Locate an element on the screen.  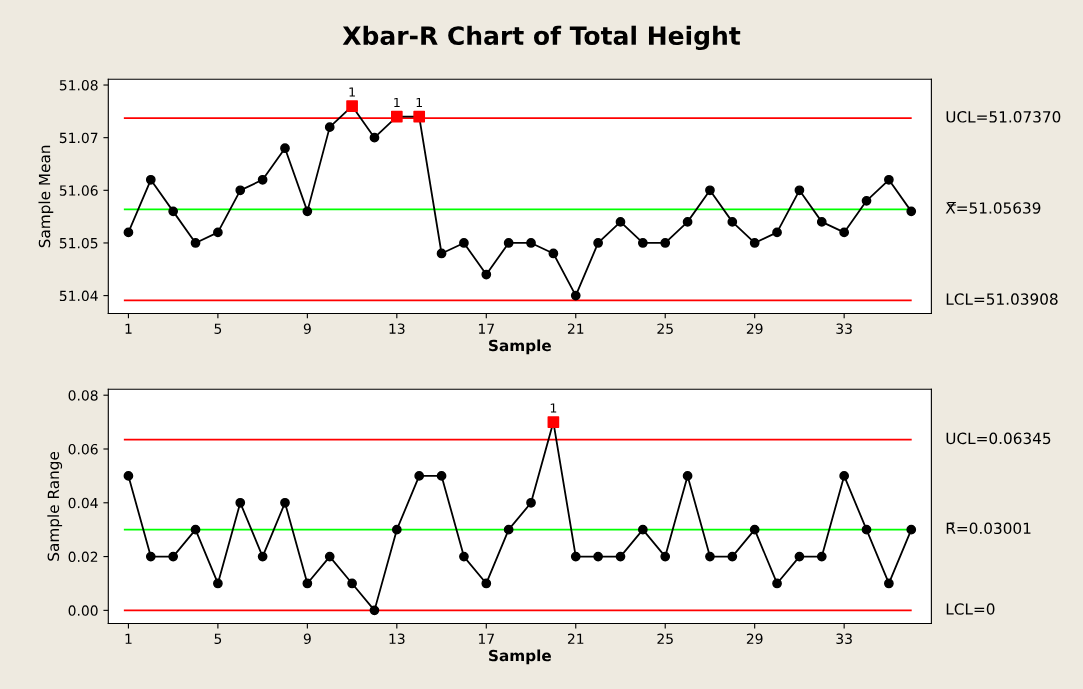
y-tick-label: 51.07 is located at coordinates (78, 138).